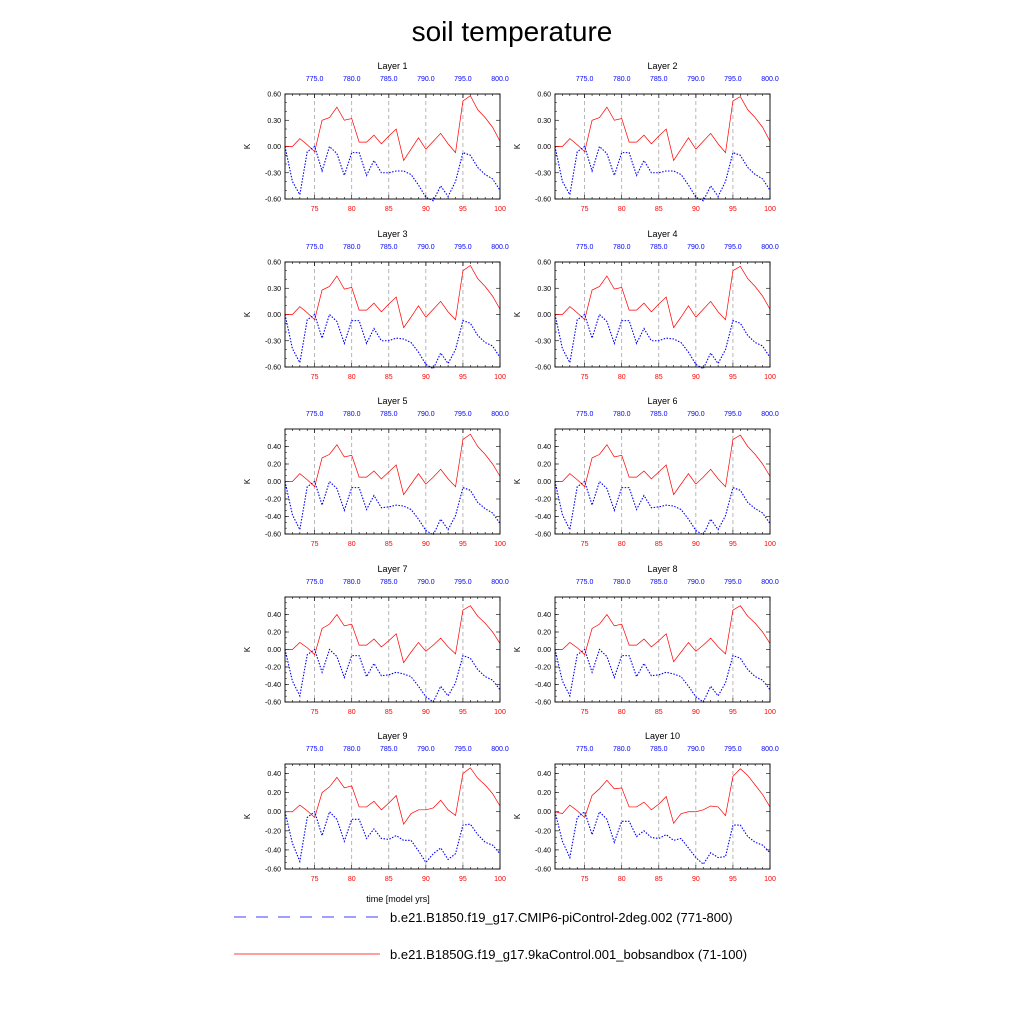  I want to click on x-tick-label: 75, so click(585, 377).